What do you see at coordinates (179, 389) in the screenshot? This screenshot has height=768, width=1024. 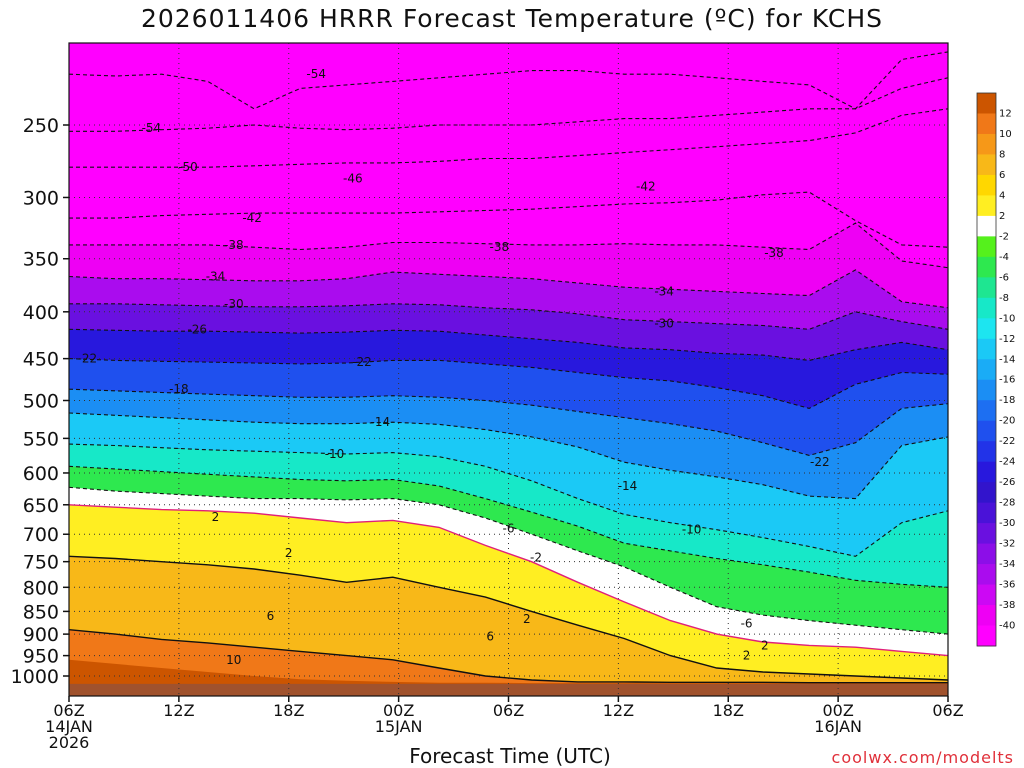 I see `contour-label: -18` at bounding box center [179, 389].